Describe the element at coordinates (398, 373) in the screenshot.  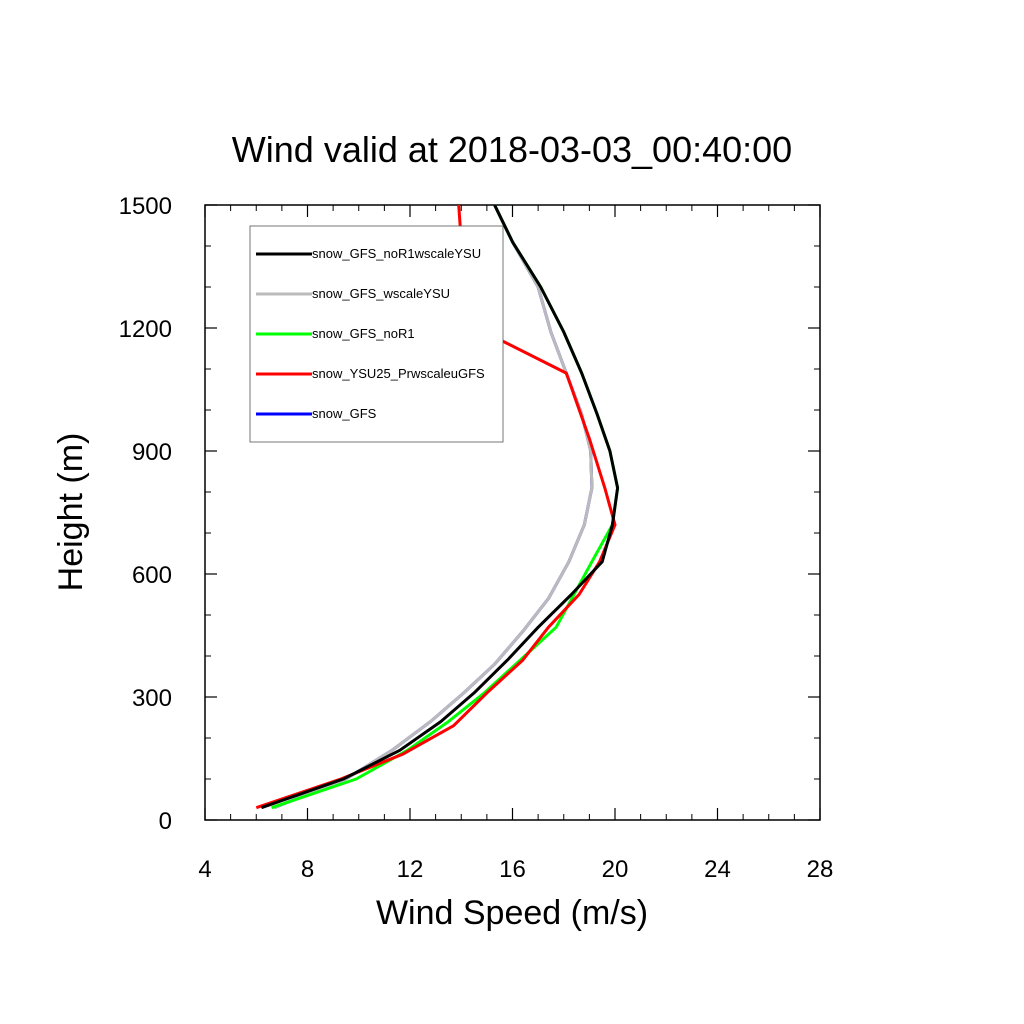
I see `legend-label: snow_YSU25_PrwscaleuGFS` at that location.